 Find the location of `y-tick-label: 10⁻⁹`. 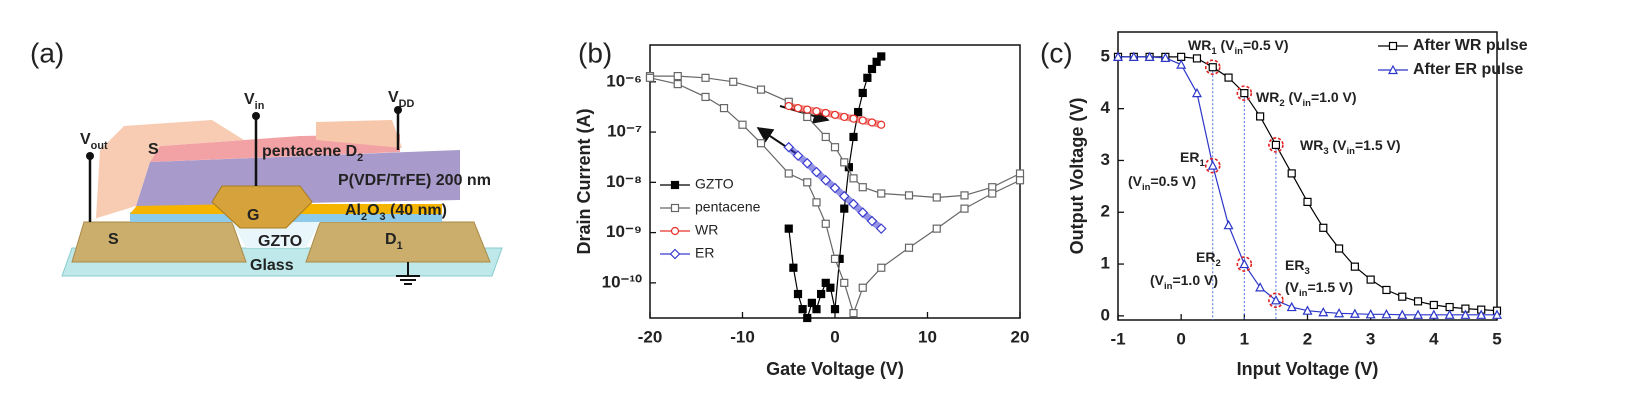

y-tick-label: 10⁻⁹ is located at coordinates (624, 231).